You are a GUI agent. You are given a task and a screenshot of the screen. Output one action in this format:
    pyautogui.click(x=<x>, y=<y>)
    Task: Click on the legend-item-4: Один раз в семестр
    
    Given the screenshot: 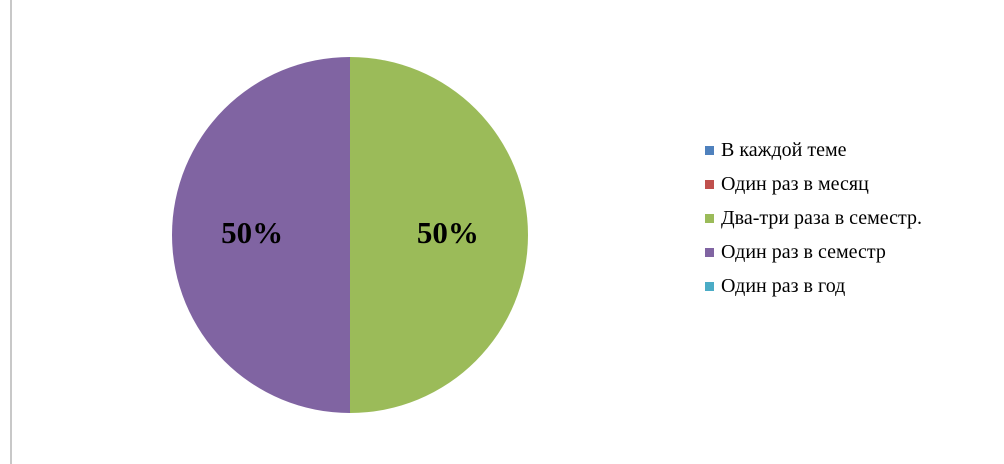 What is the action you would take?
    pyautogui.click(x=813, y=252)
    